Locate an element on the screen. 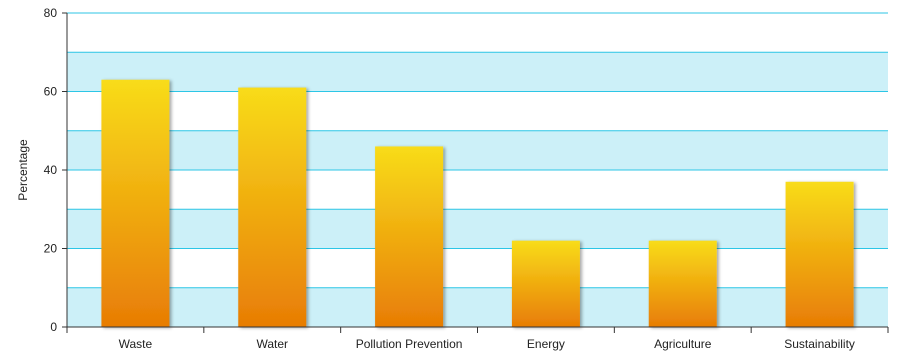 The width and height of the screenshot is (897, 359). bar-sustainability is located at coordinates (819, 254).